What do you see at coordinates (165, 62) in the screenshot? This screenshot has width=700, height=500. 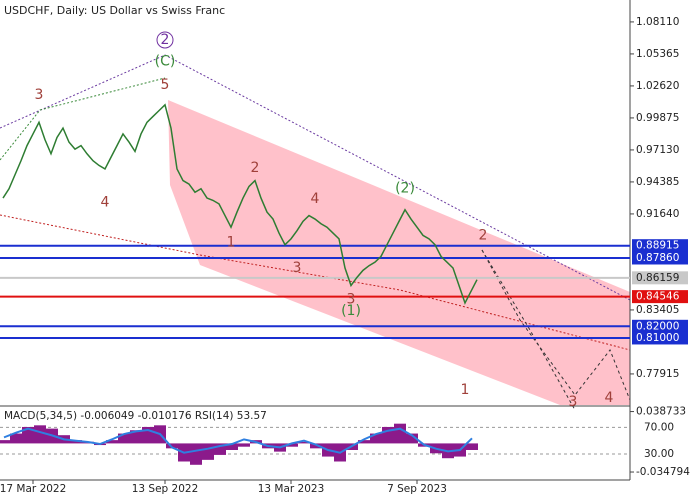 I see `wave-label: (C)` at bounding box center [165, 62].